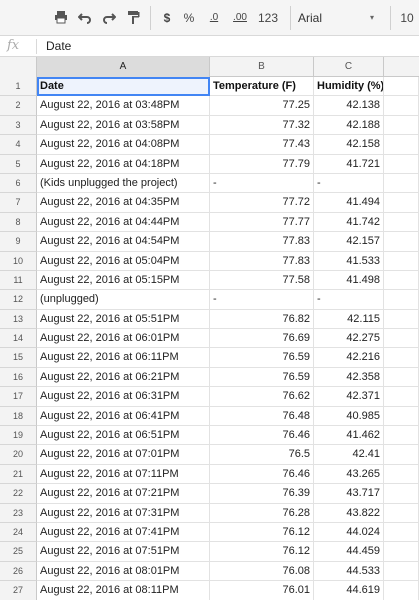 The height and width of the screenshot is (600, 419). I want to click on date-cell: August 22, 2016 at 07:11PM, so click(123, 474).